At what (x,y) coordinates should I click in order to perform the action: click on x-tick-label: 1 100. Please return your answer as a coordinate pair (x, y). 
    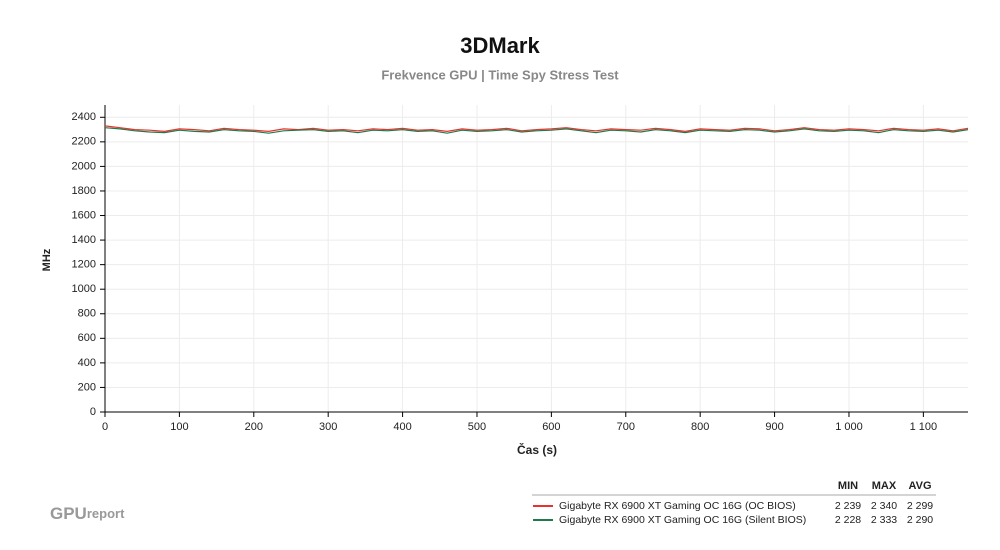
    Looking at the image, I should click on (924, 427).